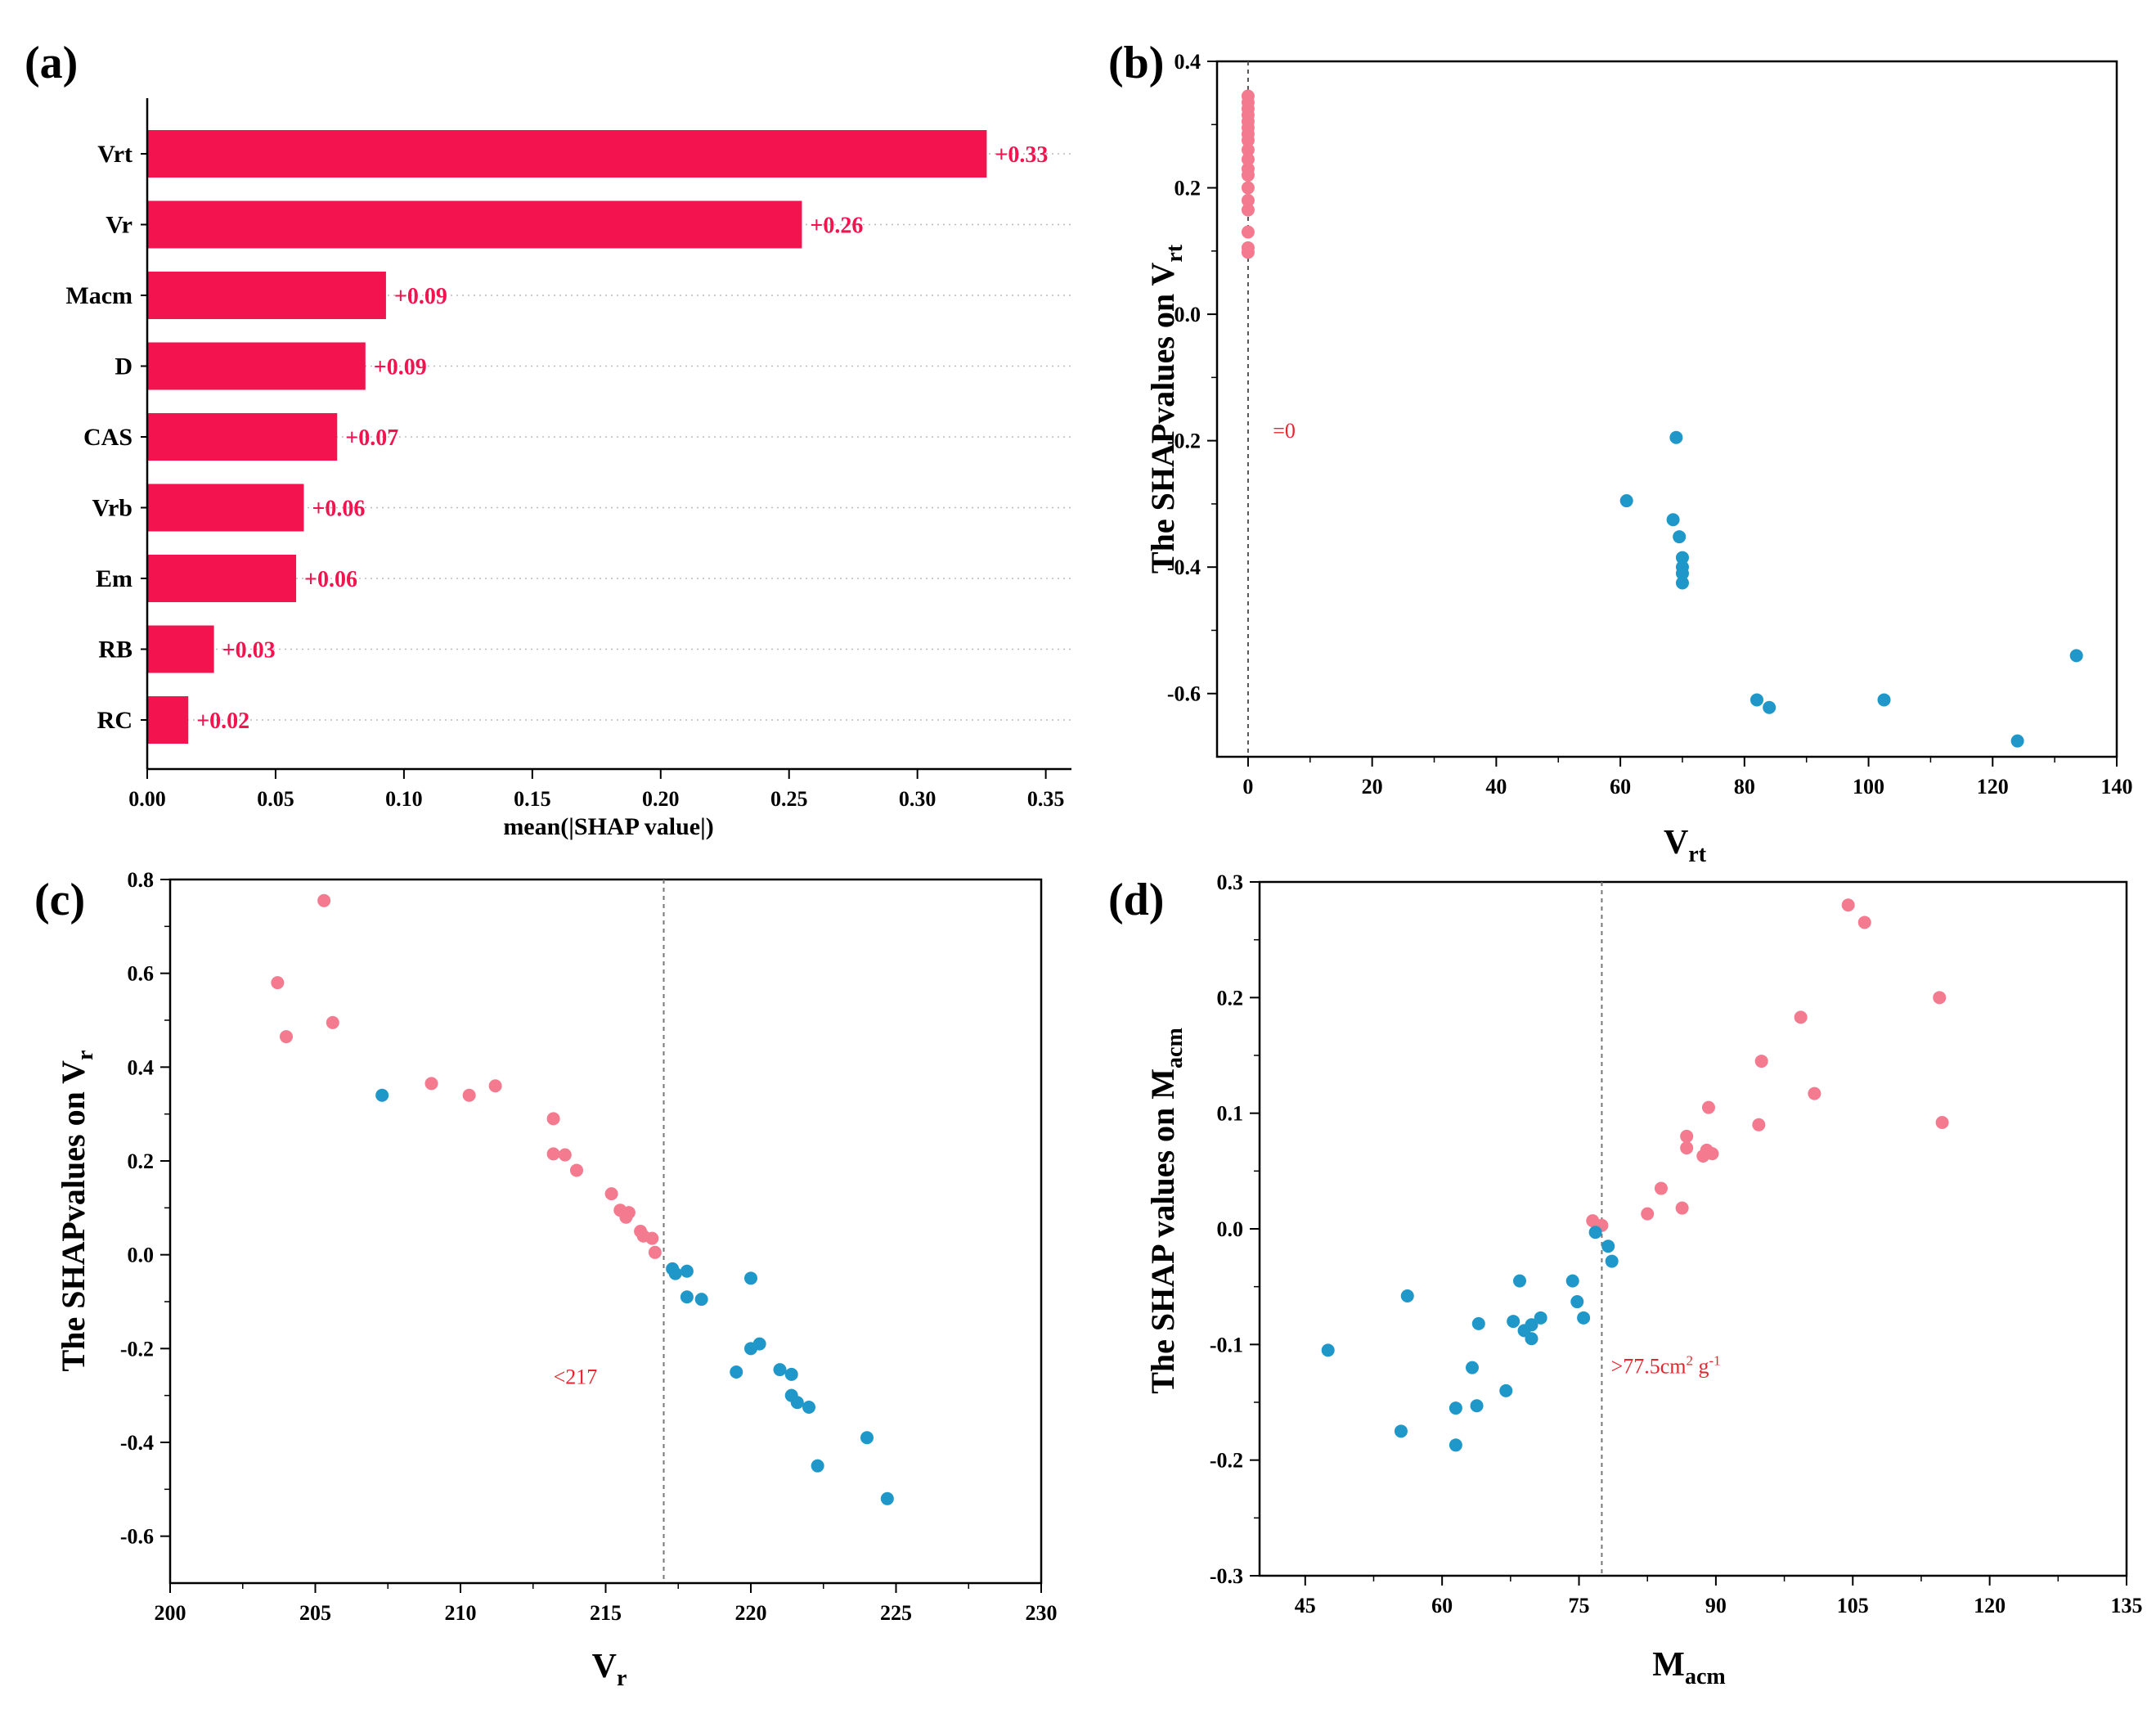  I want to click on x-tick-label: 0.00, so click(147, 799).